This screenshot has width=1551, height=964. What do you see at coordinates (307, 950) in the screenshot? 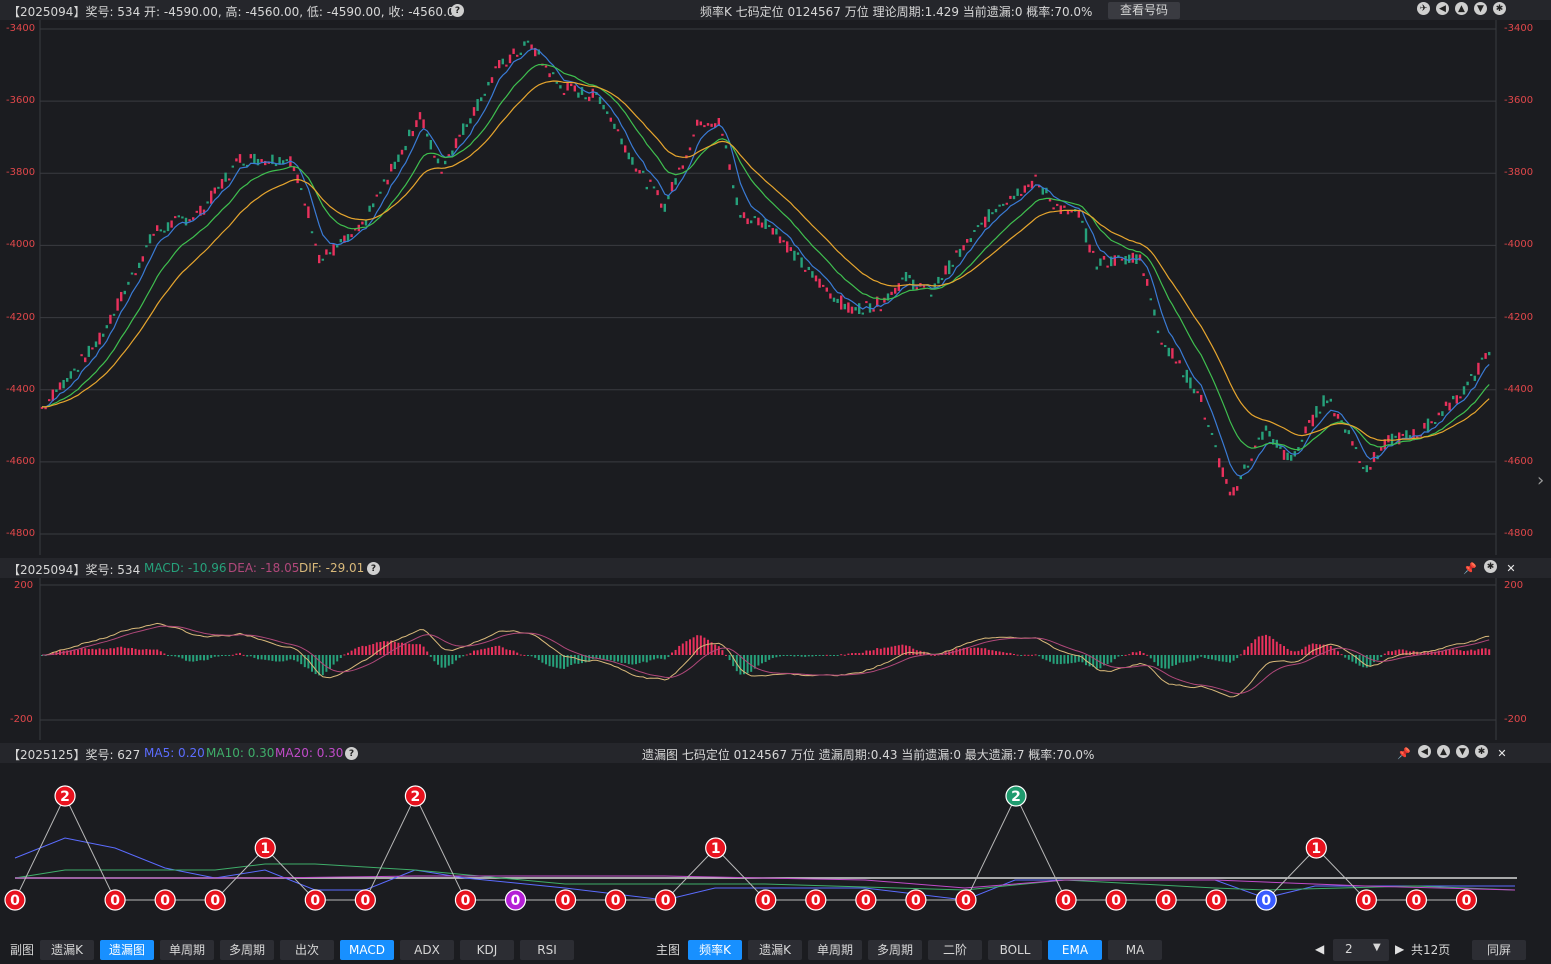
I see `tab-4: 出次` at bounding box center [307, 950].